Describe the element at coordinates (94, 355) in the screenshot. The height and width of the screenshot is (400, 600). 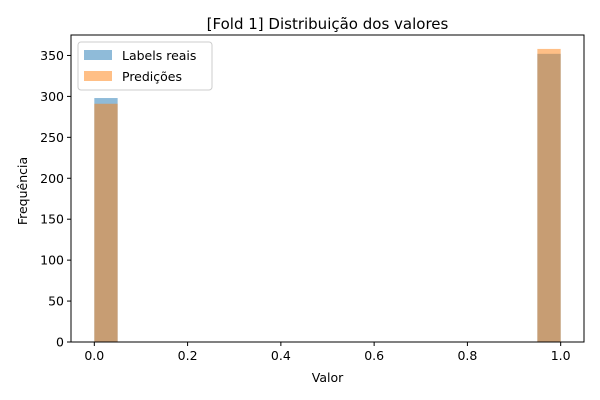
I see `x-tick-label: 0.0` at that location.